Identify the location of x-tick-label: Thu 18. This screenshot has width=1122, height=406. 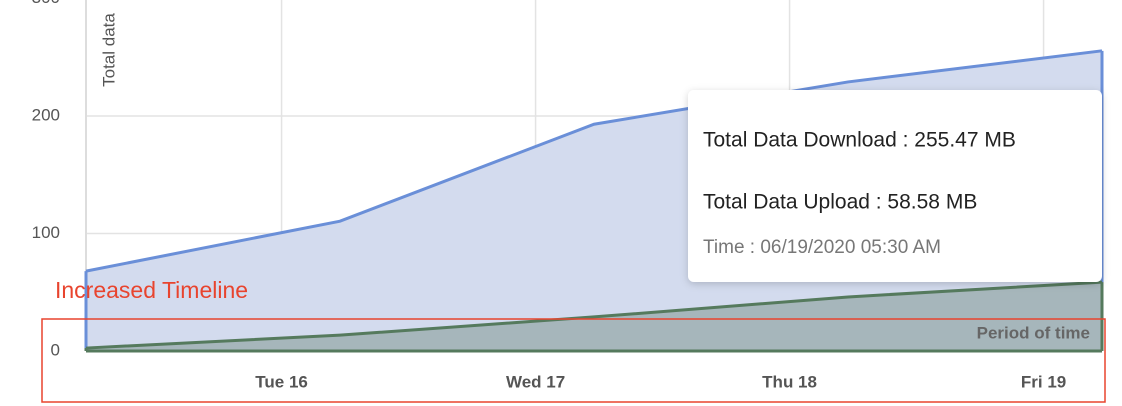
(789, 381).